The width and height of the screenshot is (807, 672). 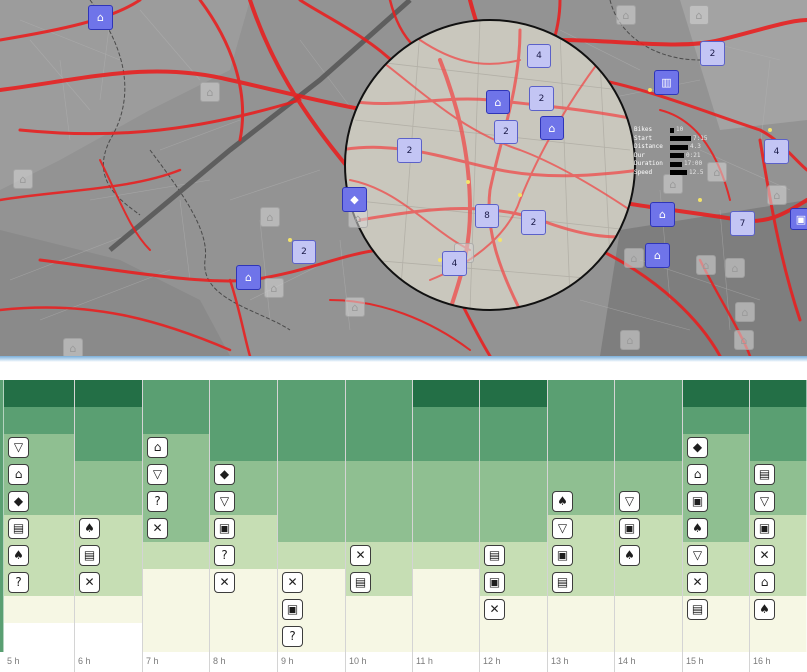 I want to click on building-marker: ▥, so click(x=666, y=82).